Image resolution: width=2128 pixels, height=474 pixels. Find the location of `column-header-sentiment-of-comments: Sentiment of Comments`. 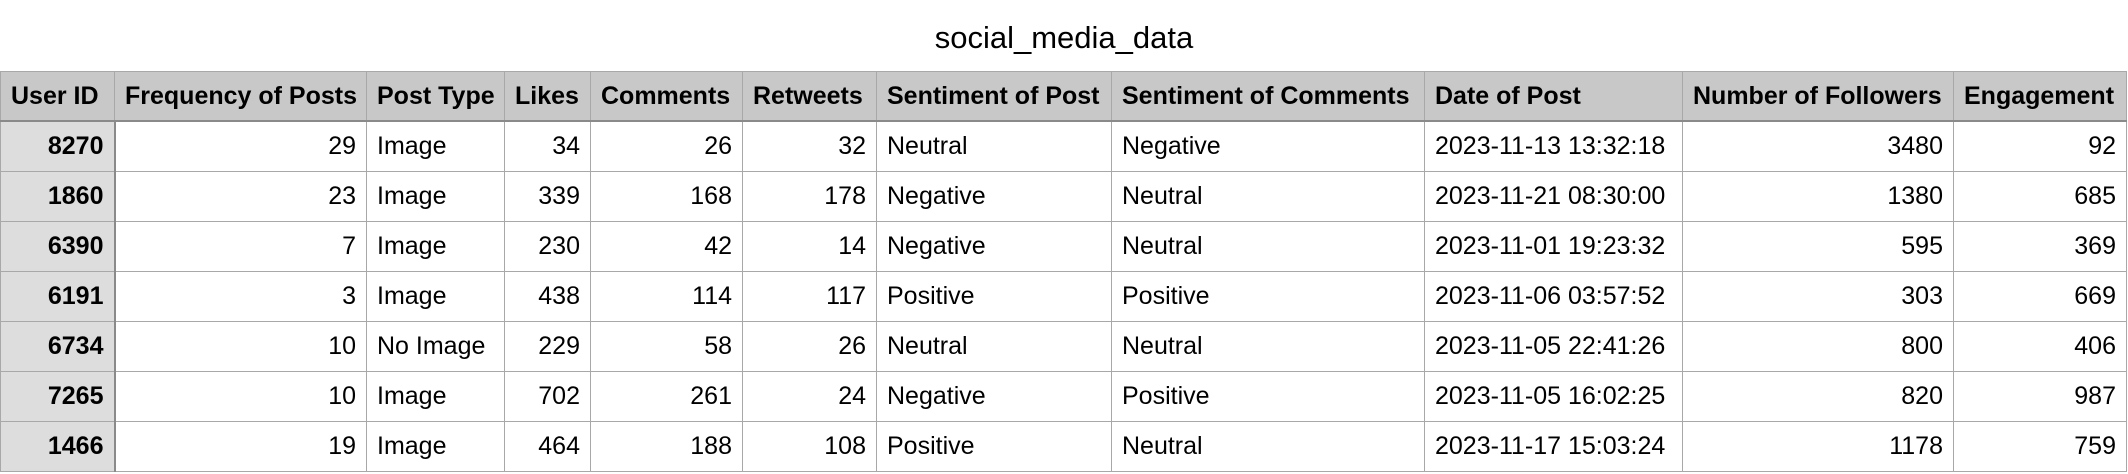

column-header-sentiment-of-comments: Sentiment of Comments is located at coordinates (1268, 96).